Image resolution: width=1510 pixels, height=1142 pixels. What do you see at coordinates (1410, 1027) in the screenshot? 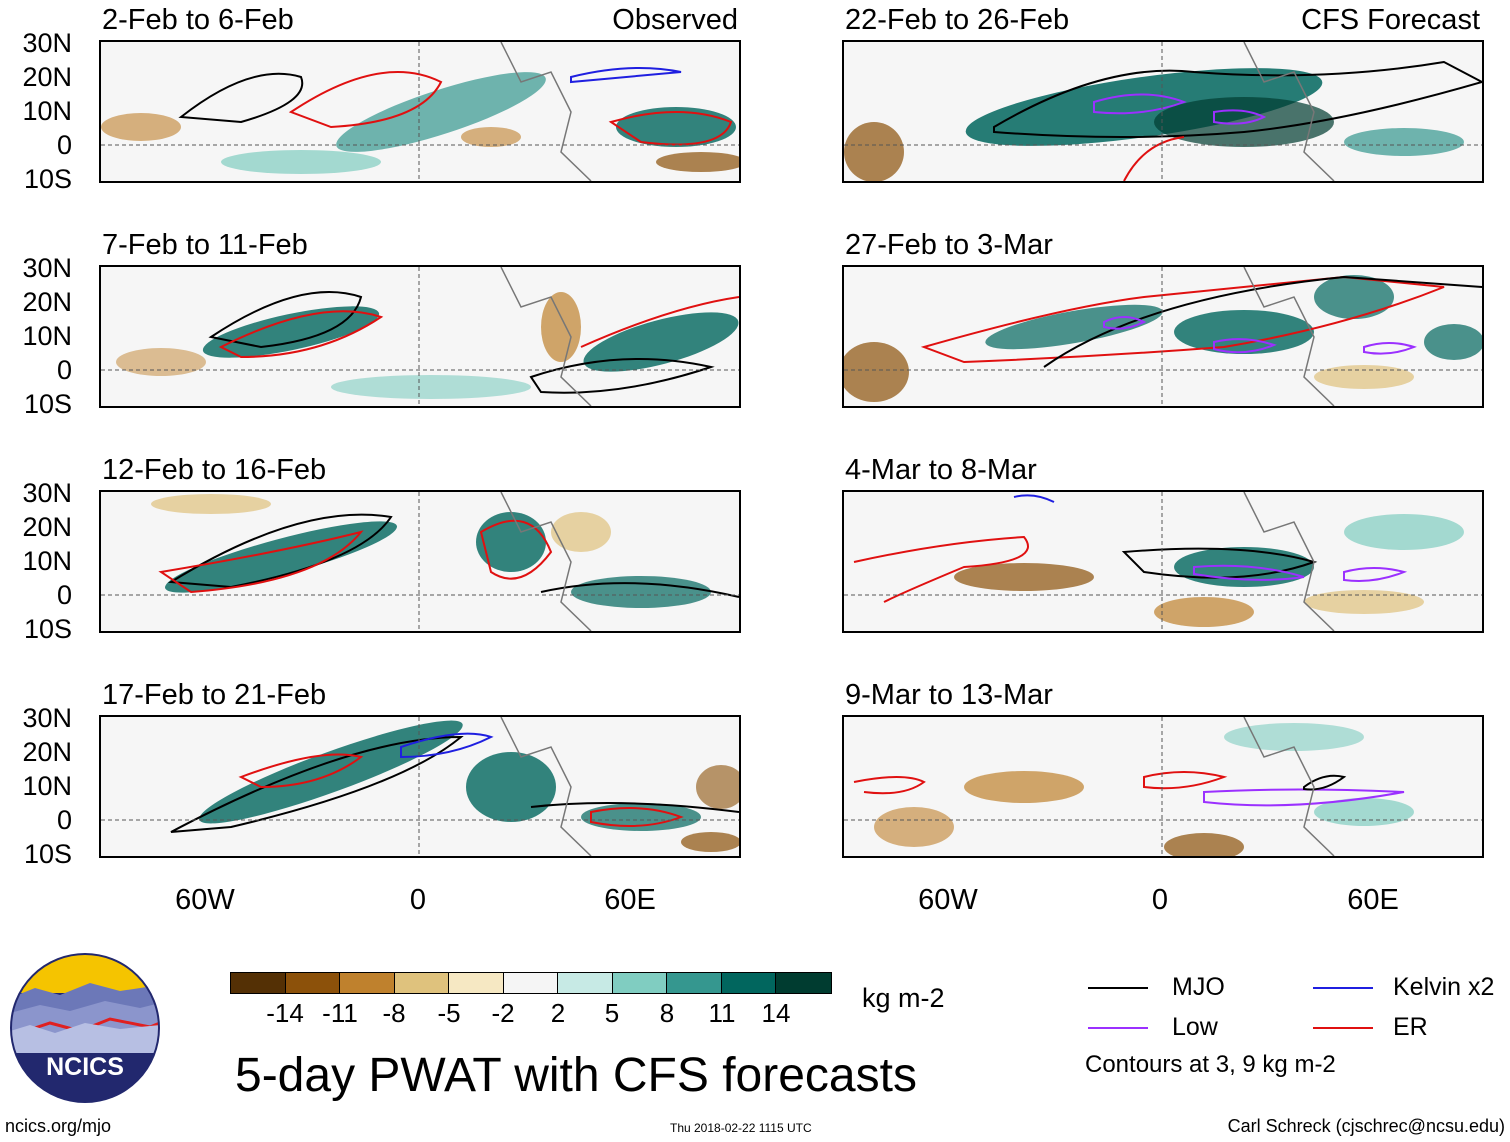
I see `legend-label-er: ER` at bounding box center [1410, 1027].